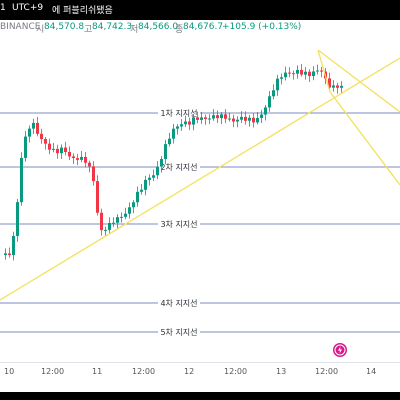  What do you see at coordinates (158, 27) in the screenshot?
I see `low-value: 84,566.0` at bounding box center [158, 27].